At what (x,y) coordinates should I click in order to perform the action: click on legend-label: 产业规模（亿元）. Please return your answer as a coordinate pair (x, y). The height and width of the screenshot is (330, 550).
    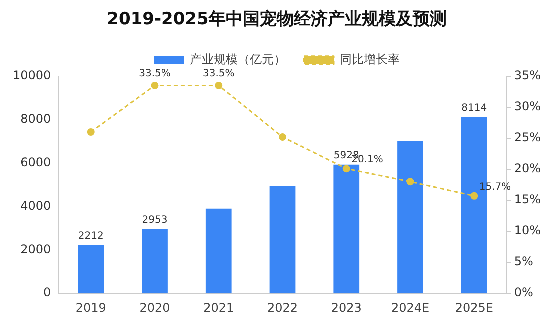
    Looking at the image, I should click on (238, 59).